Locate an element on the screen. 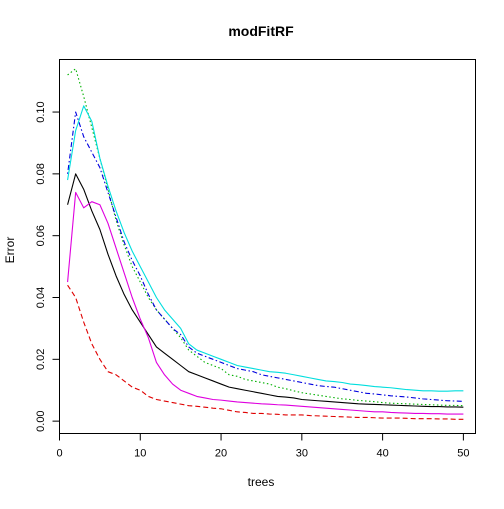  y-tick-label: 0.02 is located at coordinates (41, 359).